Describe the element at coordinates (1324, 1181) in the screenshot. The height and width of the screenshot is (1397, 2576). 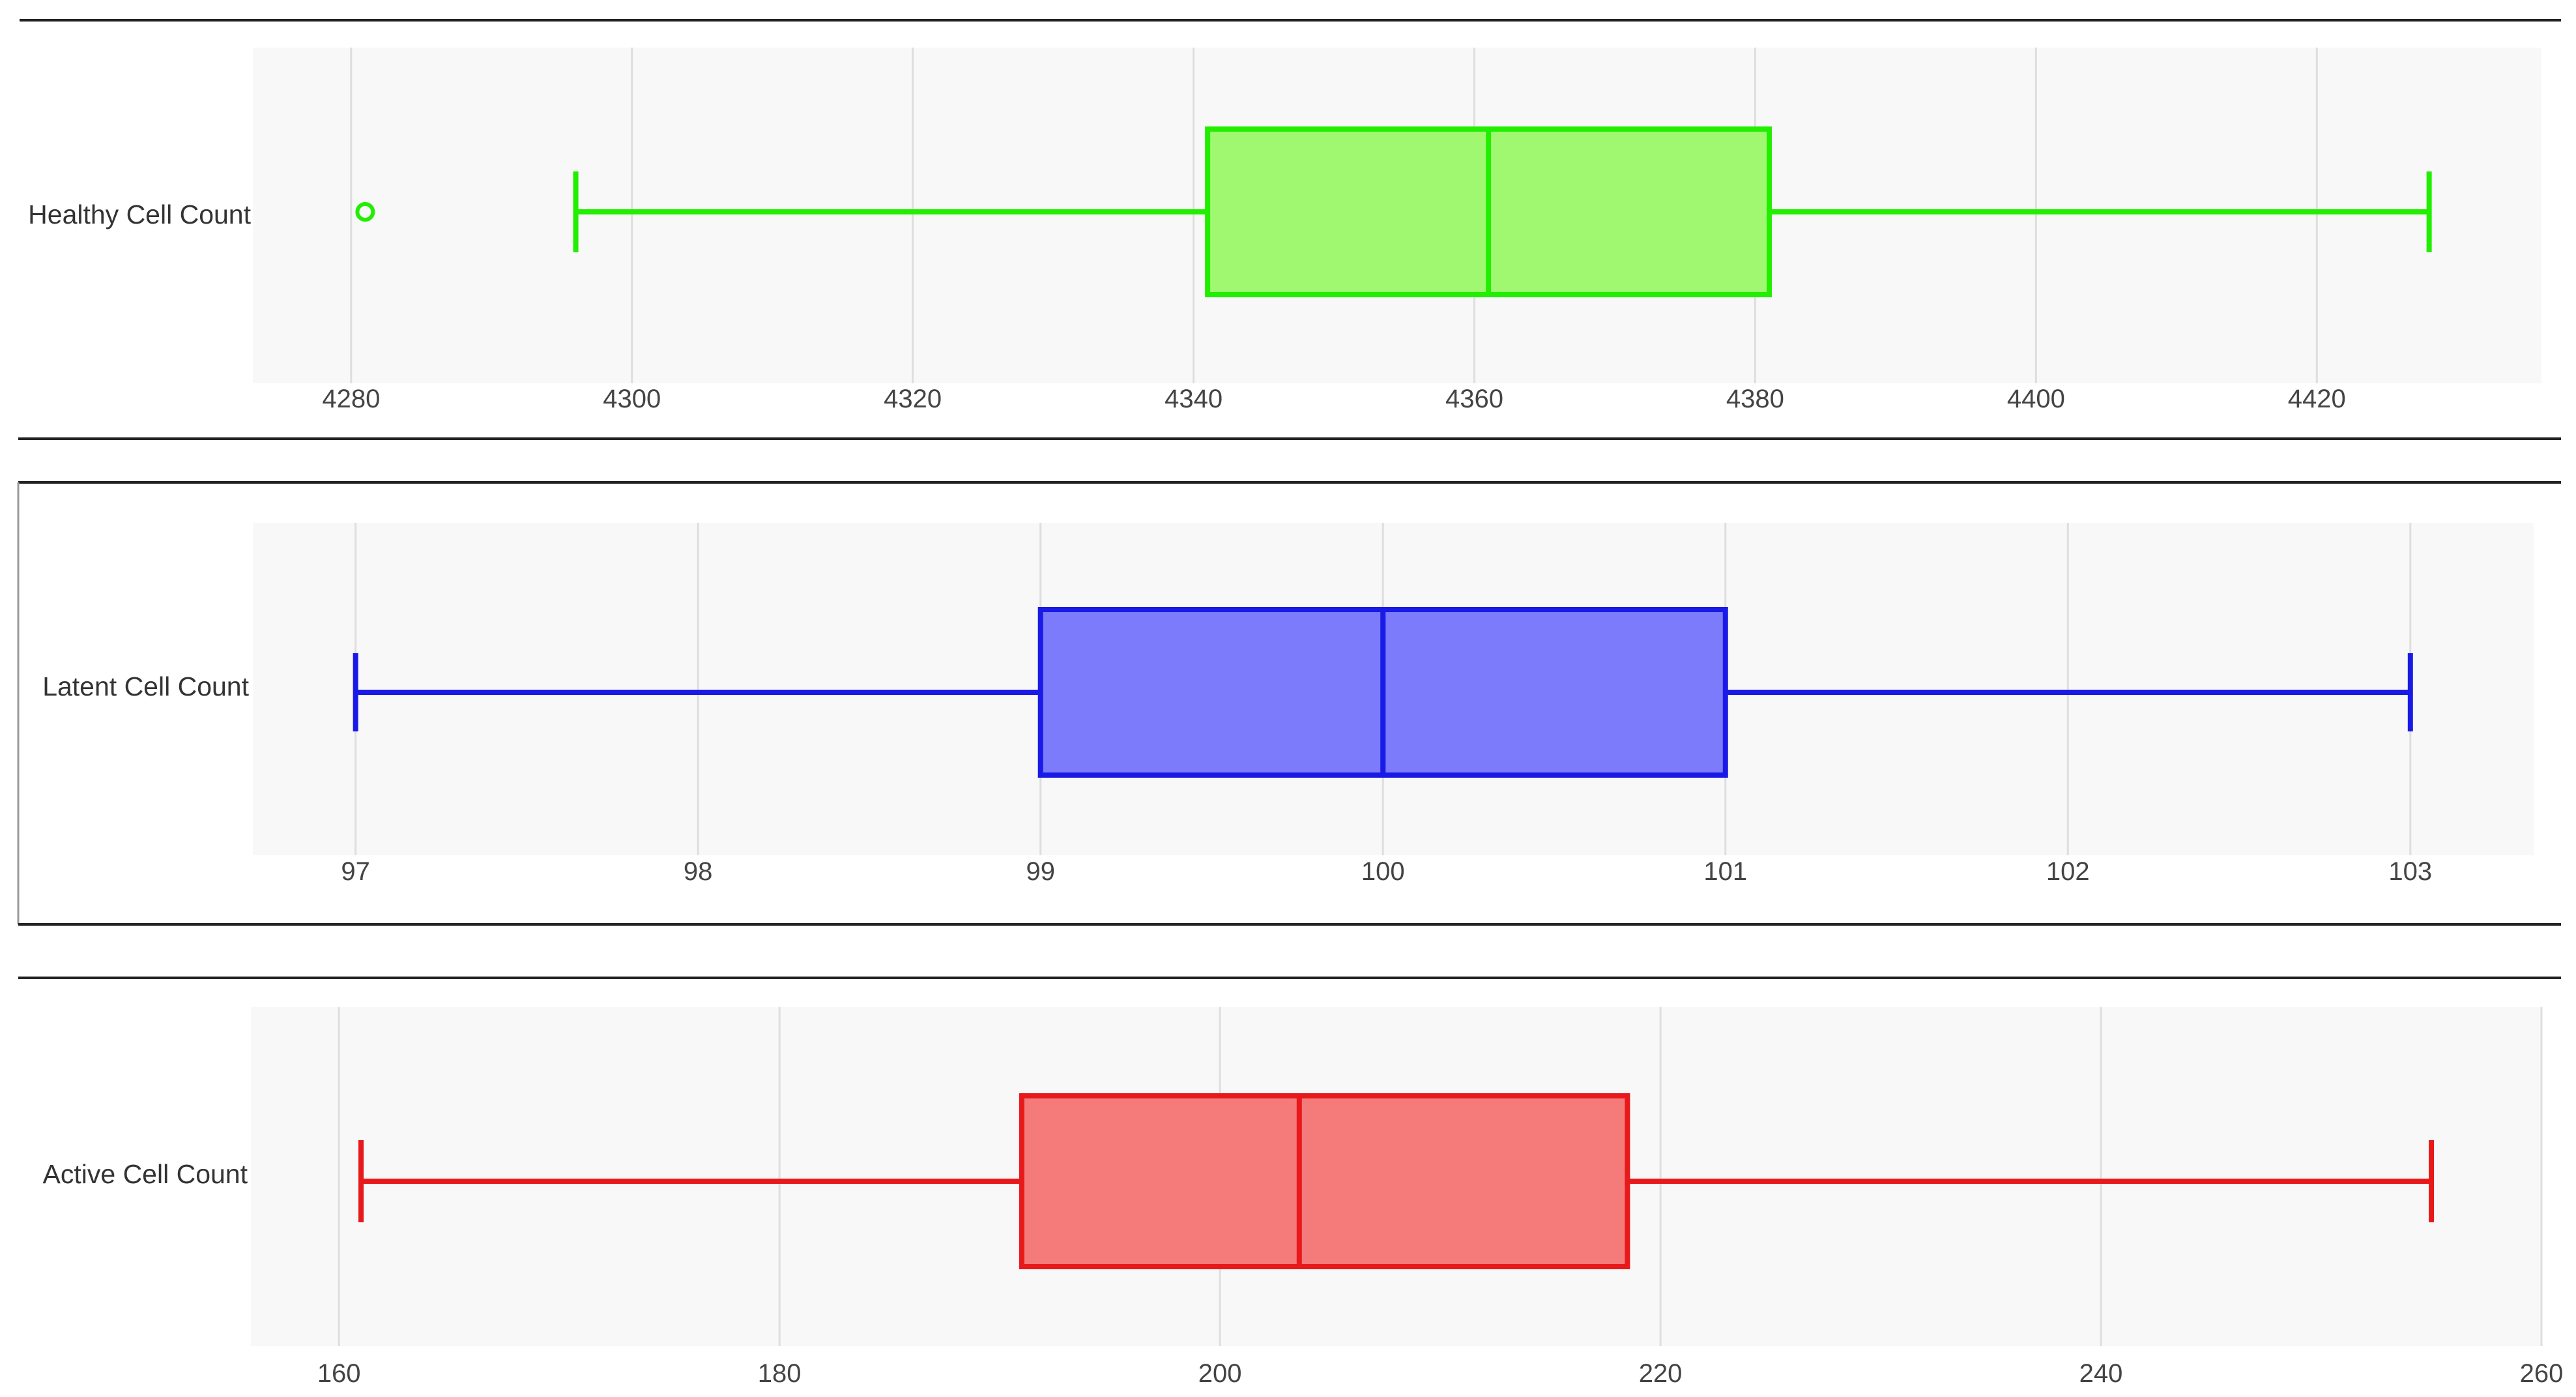
I see `iqr-box` at that location.